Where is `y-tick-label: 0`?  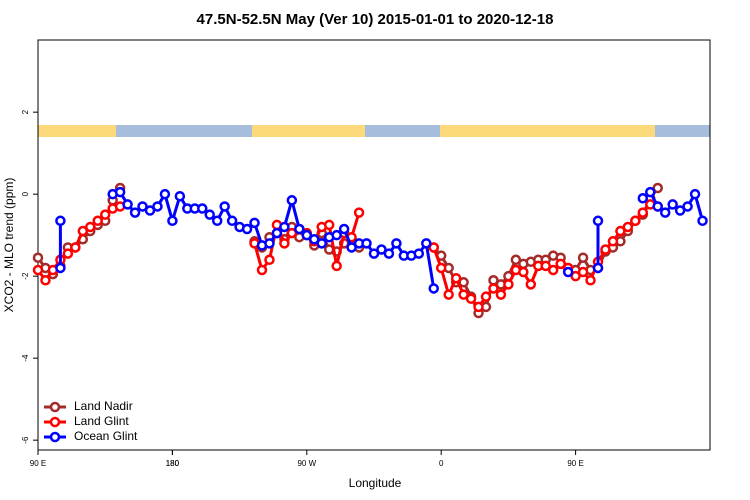
y-tick-label: 0 is located at coordinates (25, 193).